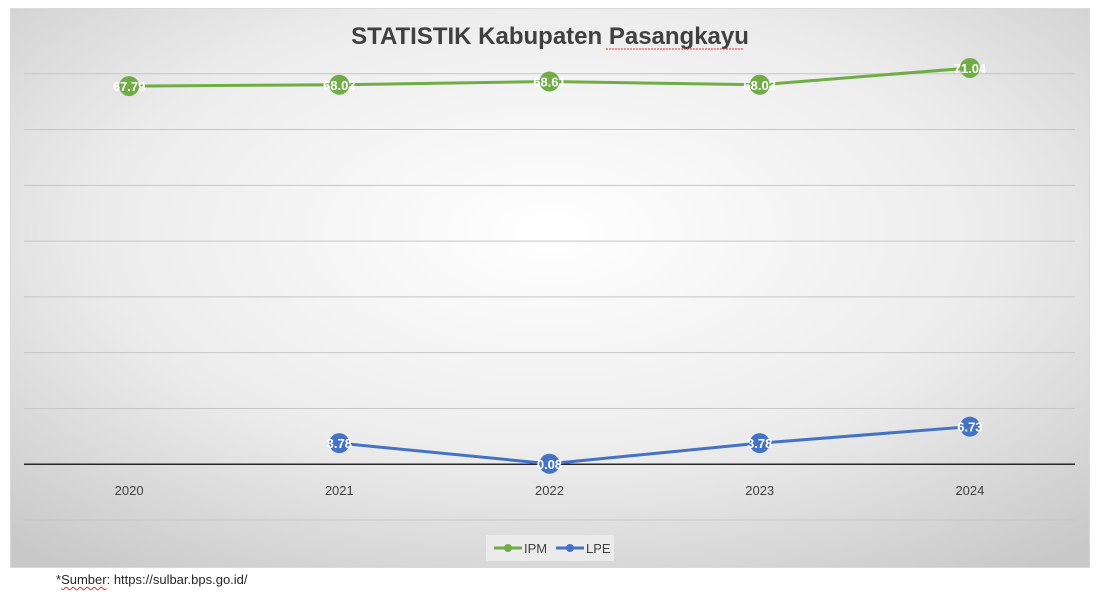 This screenshot has width=1104, height=595. What do you see at coordinates (570, 548) in the screenshot?
I see `legend-marker-lpe` at bounding box center [570, 548].